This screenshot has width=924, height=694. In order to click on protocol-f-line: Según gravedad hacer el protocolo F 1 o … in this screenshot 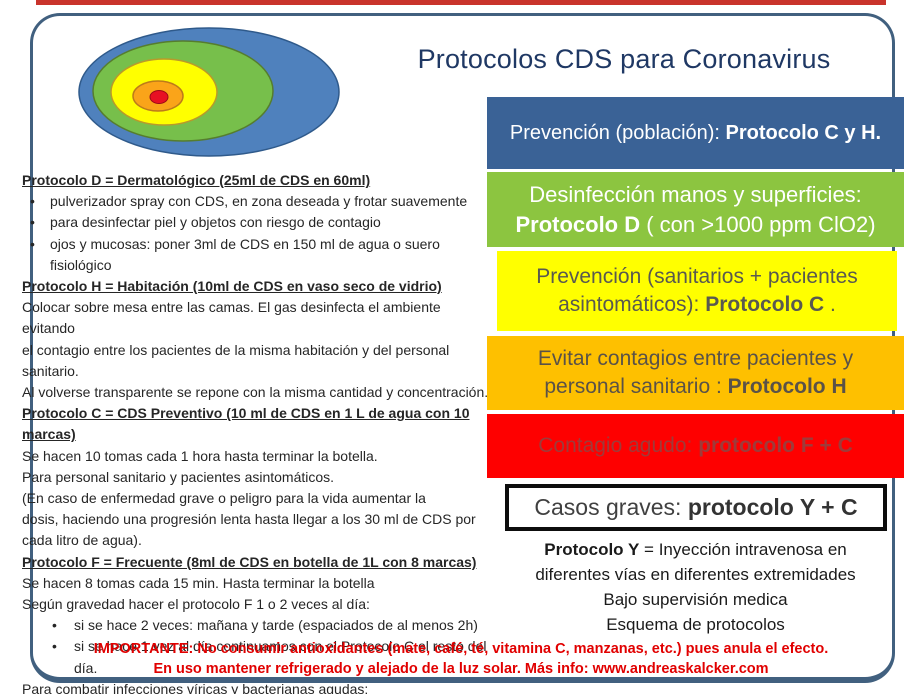, I will do `click(196, 604)`.